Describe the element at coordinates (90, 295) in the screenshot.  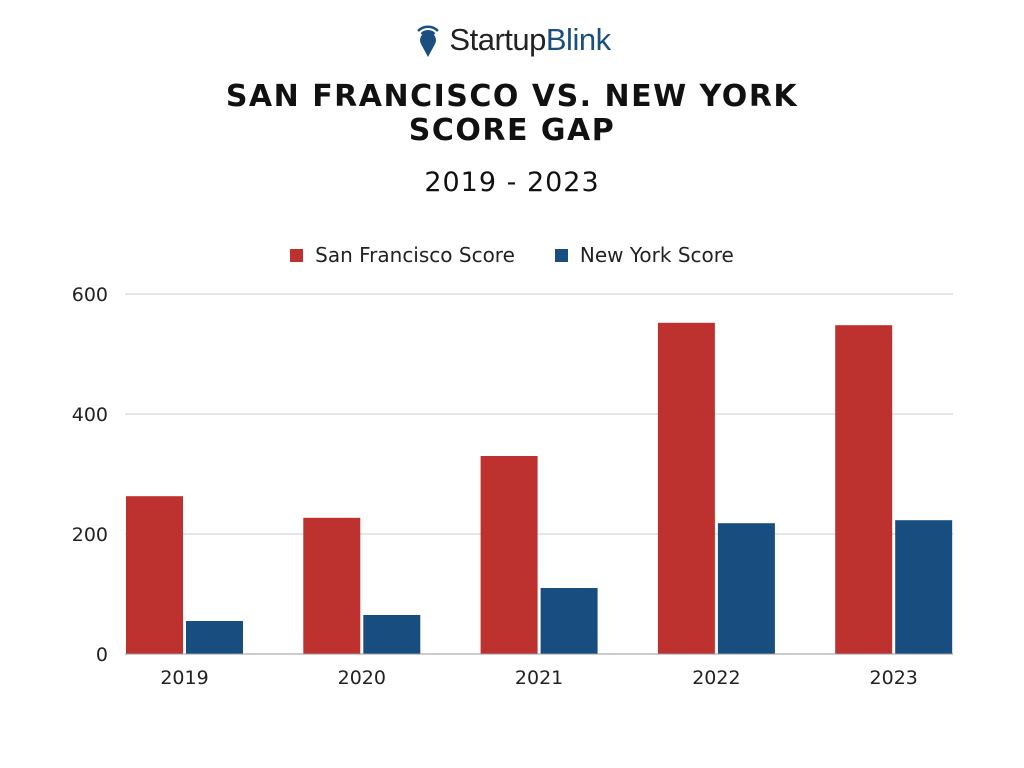
I see `y-tick-label: 600` at that location.